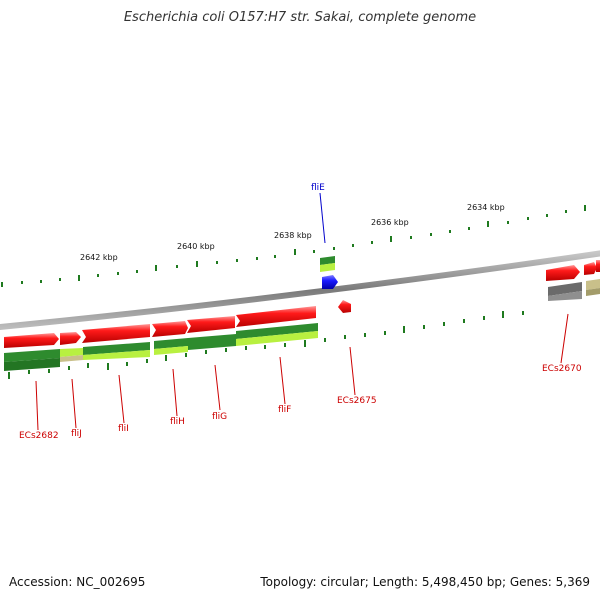  Describe the element at coordinates (352, 371) in the screenshot. I see `leader-ecs2675` at that location.